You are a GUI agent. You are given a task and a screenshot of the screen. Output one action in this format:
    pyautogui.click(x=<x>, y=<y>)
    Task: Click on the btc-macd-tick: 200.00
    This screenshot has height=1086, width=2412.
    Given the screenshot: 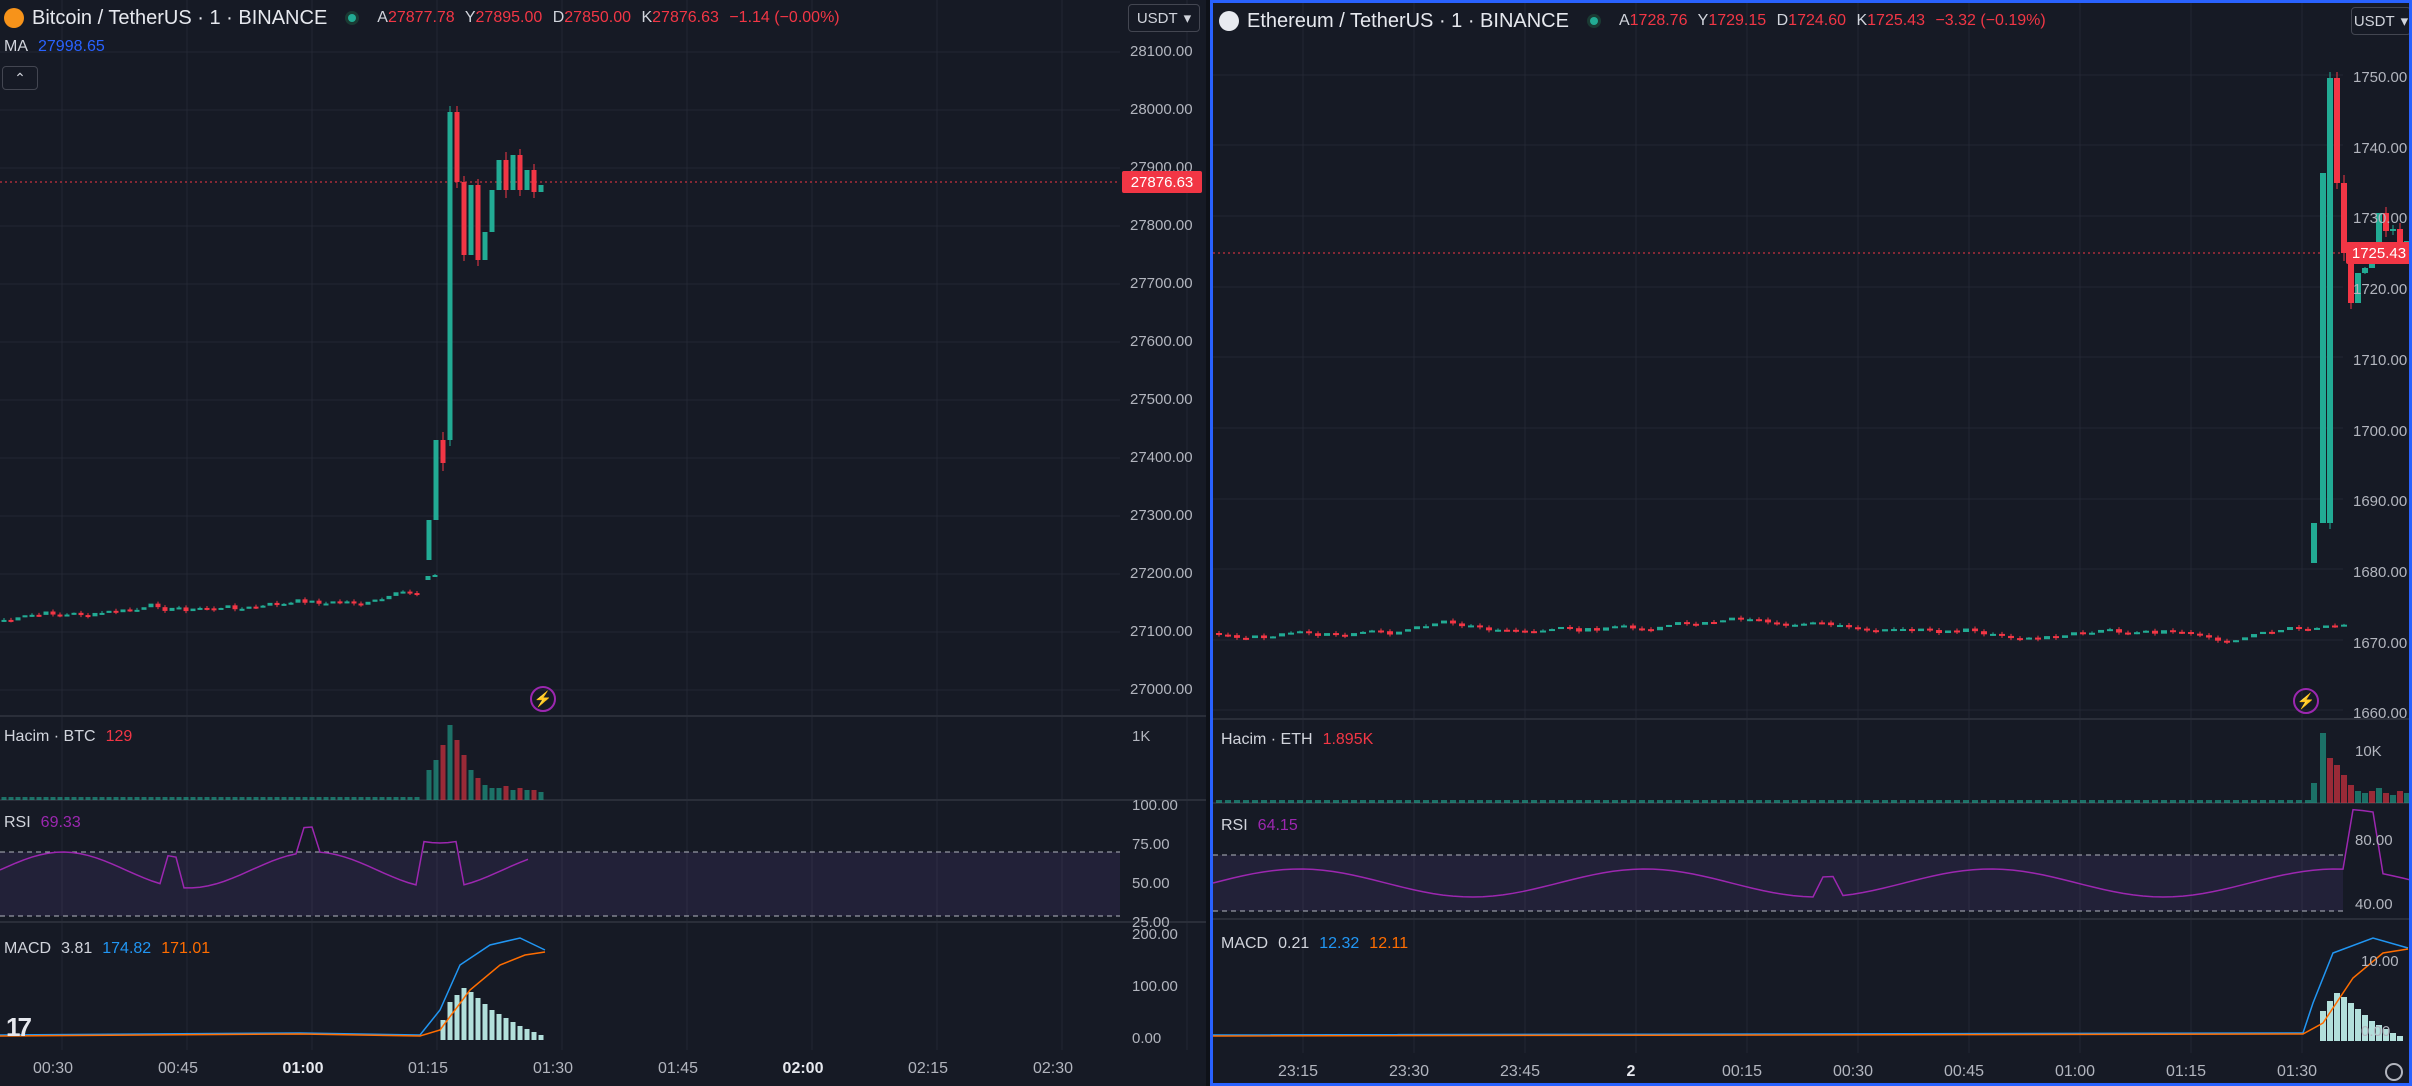 What is the action you would take?
    pyautogui.click(x=1155, y=934)
    